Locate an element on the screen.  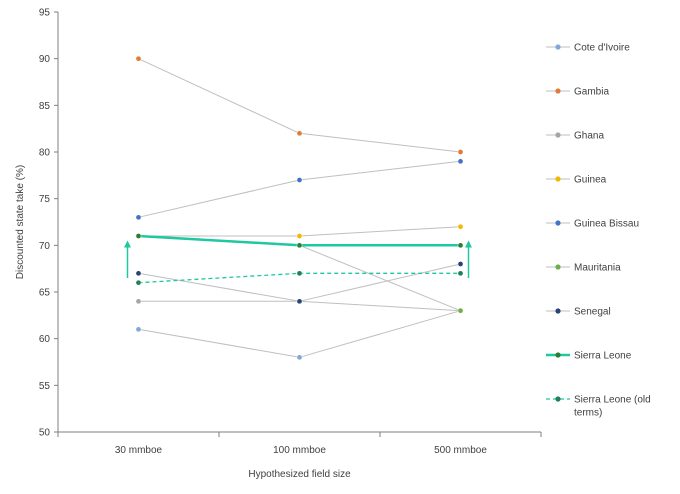
x-tick-label: 30 mmboe is located at coordinates (139, 450).